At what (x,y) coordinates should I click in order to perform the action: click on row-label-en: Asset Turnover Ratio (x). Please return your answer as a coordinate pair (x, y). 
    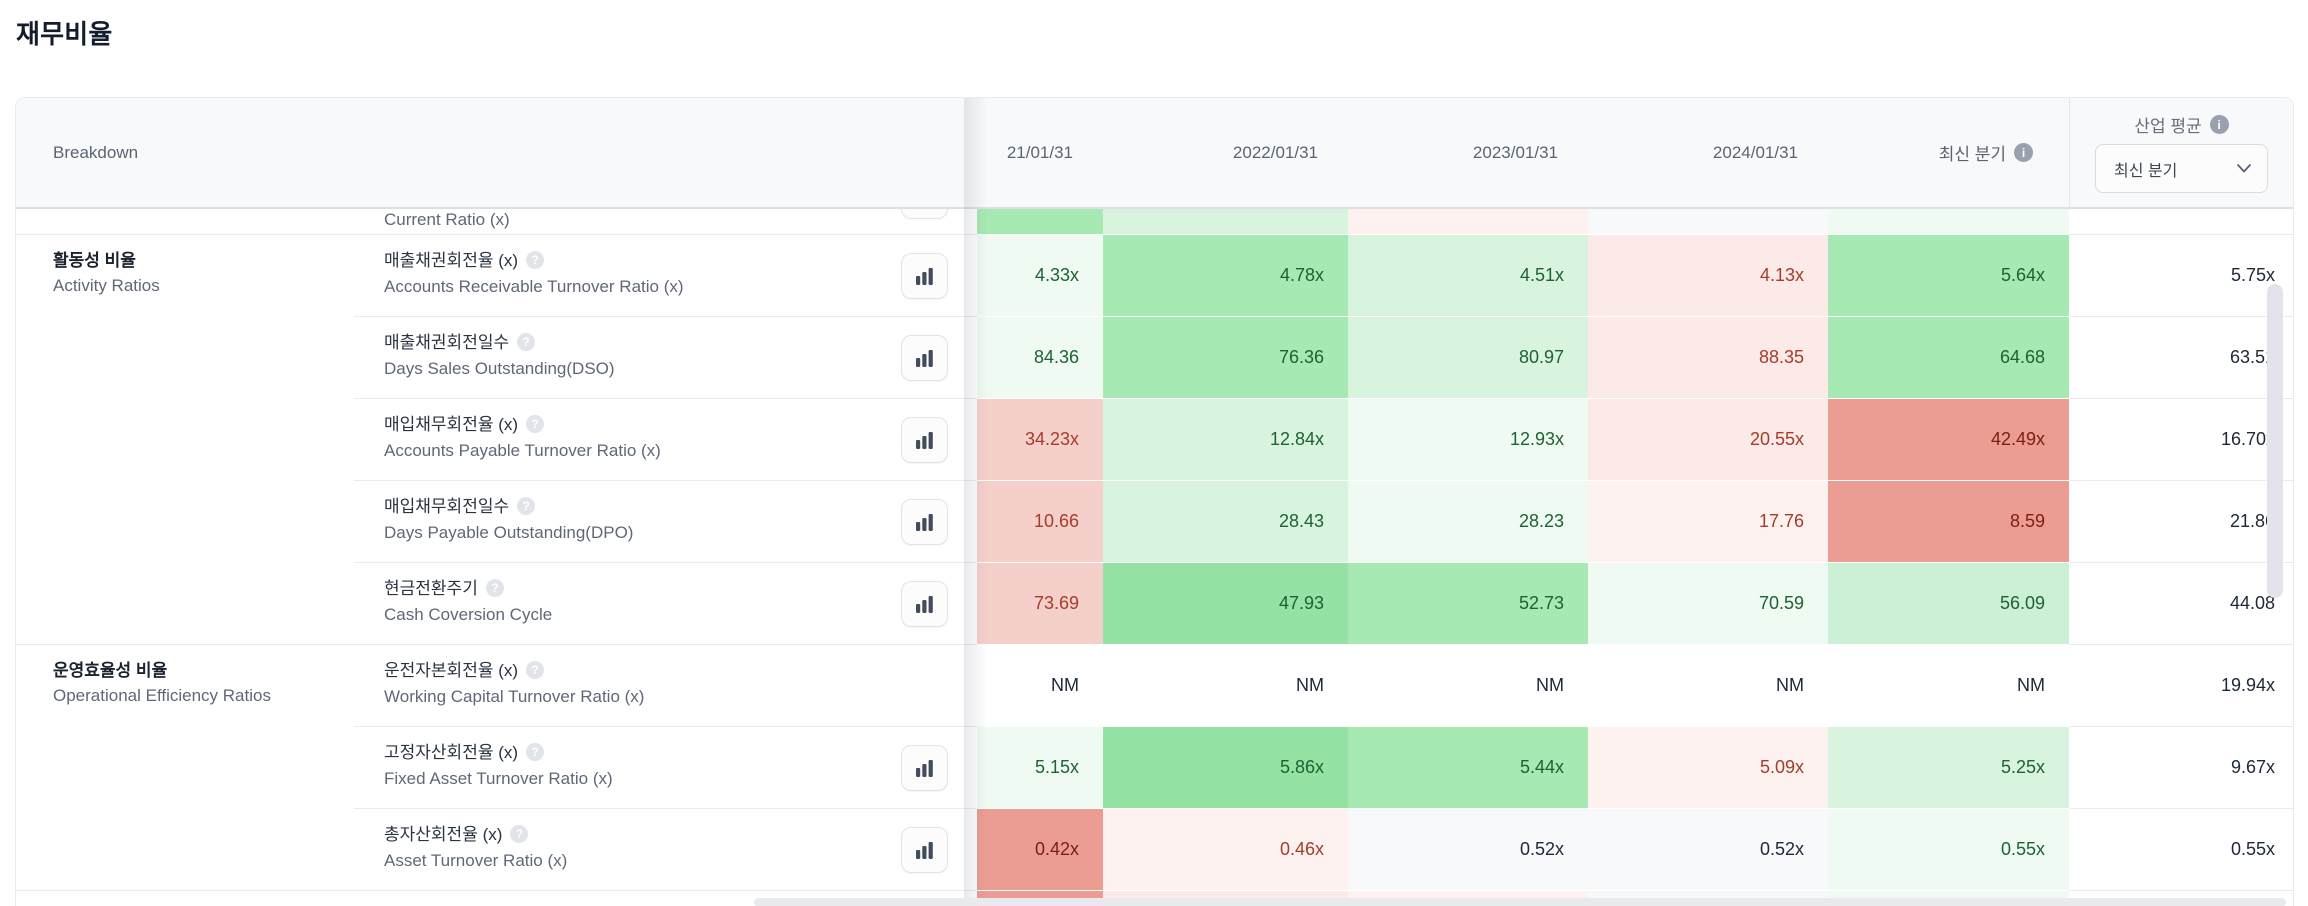
    Looking at the image, I should click on (476, 860).